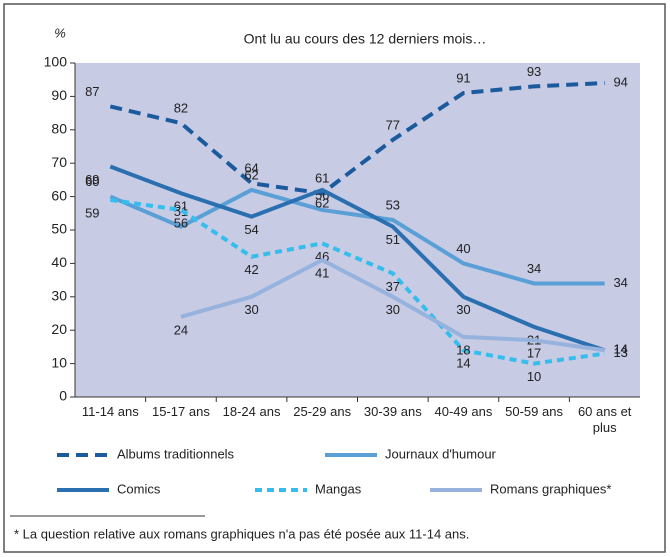 The height and width of the screenshot is (557, 670). I want to click on data-label: 82, so click(181, 108).